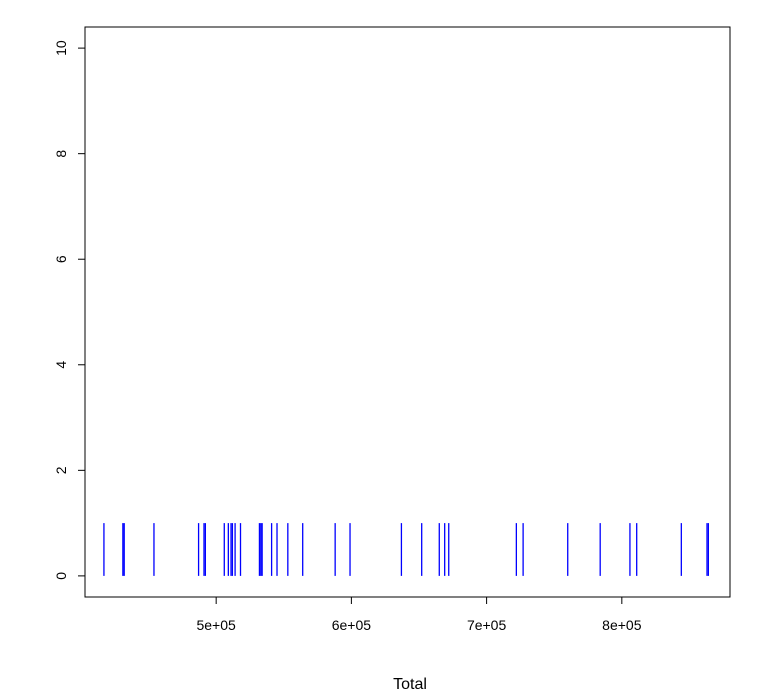 Image resolution: width=757 pixels, height=699 pixels. Describe the element at coordinates (61, 365) in the screenshot. I see `y-tick-label-2: 4` at that location.